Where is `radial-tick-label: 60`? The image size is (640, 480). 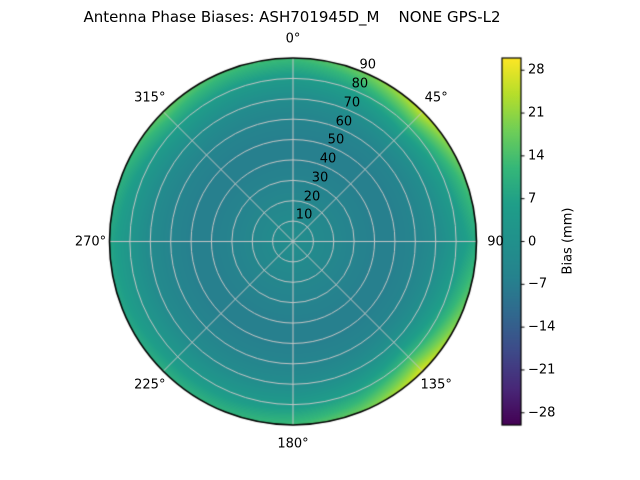
radial-tick-label: 60 is located at coordinates (344, 122).